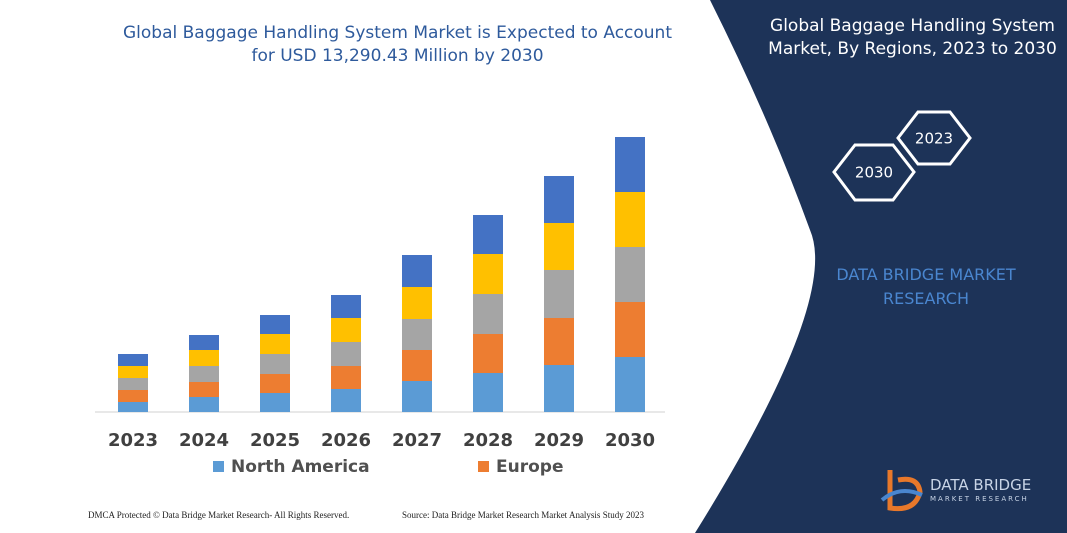 The width and height of the screenshot is (1067, 533). I want to click on logo-tagline: MARKET RESEARCH, so click(979, 499).